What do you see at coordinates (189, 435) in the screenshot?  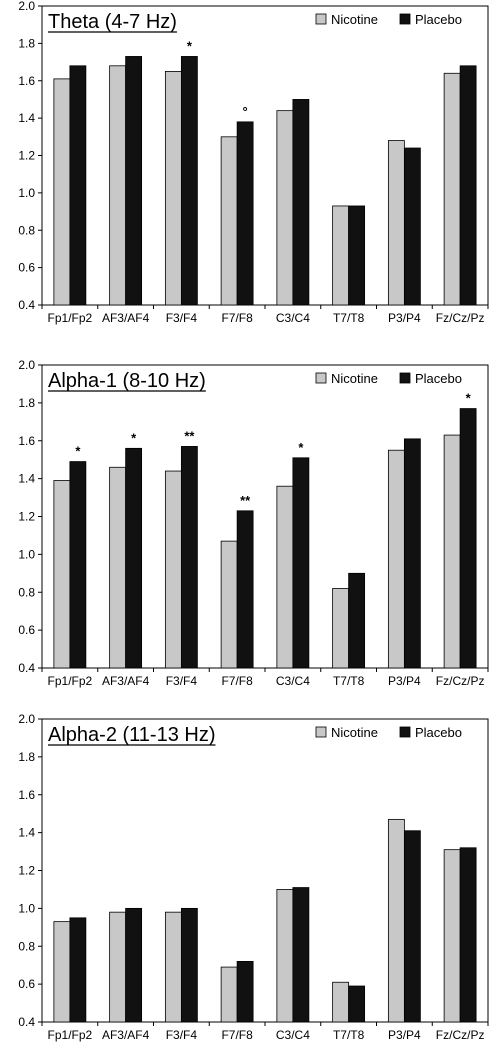 I see `significance-marker: **` at bounding box center [189, 435].